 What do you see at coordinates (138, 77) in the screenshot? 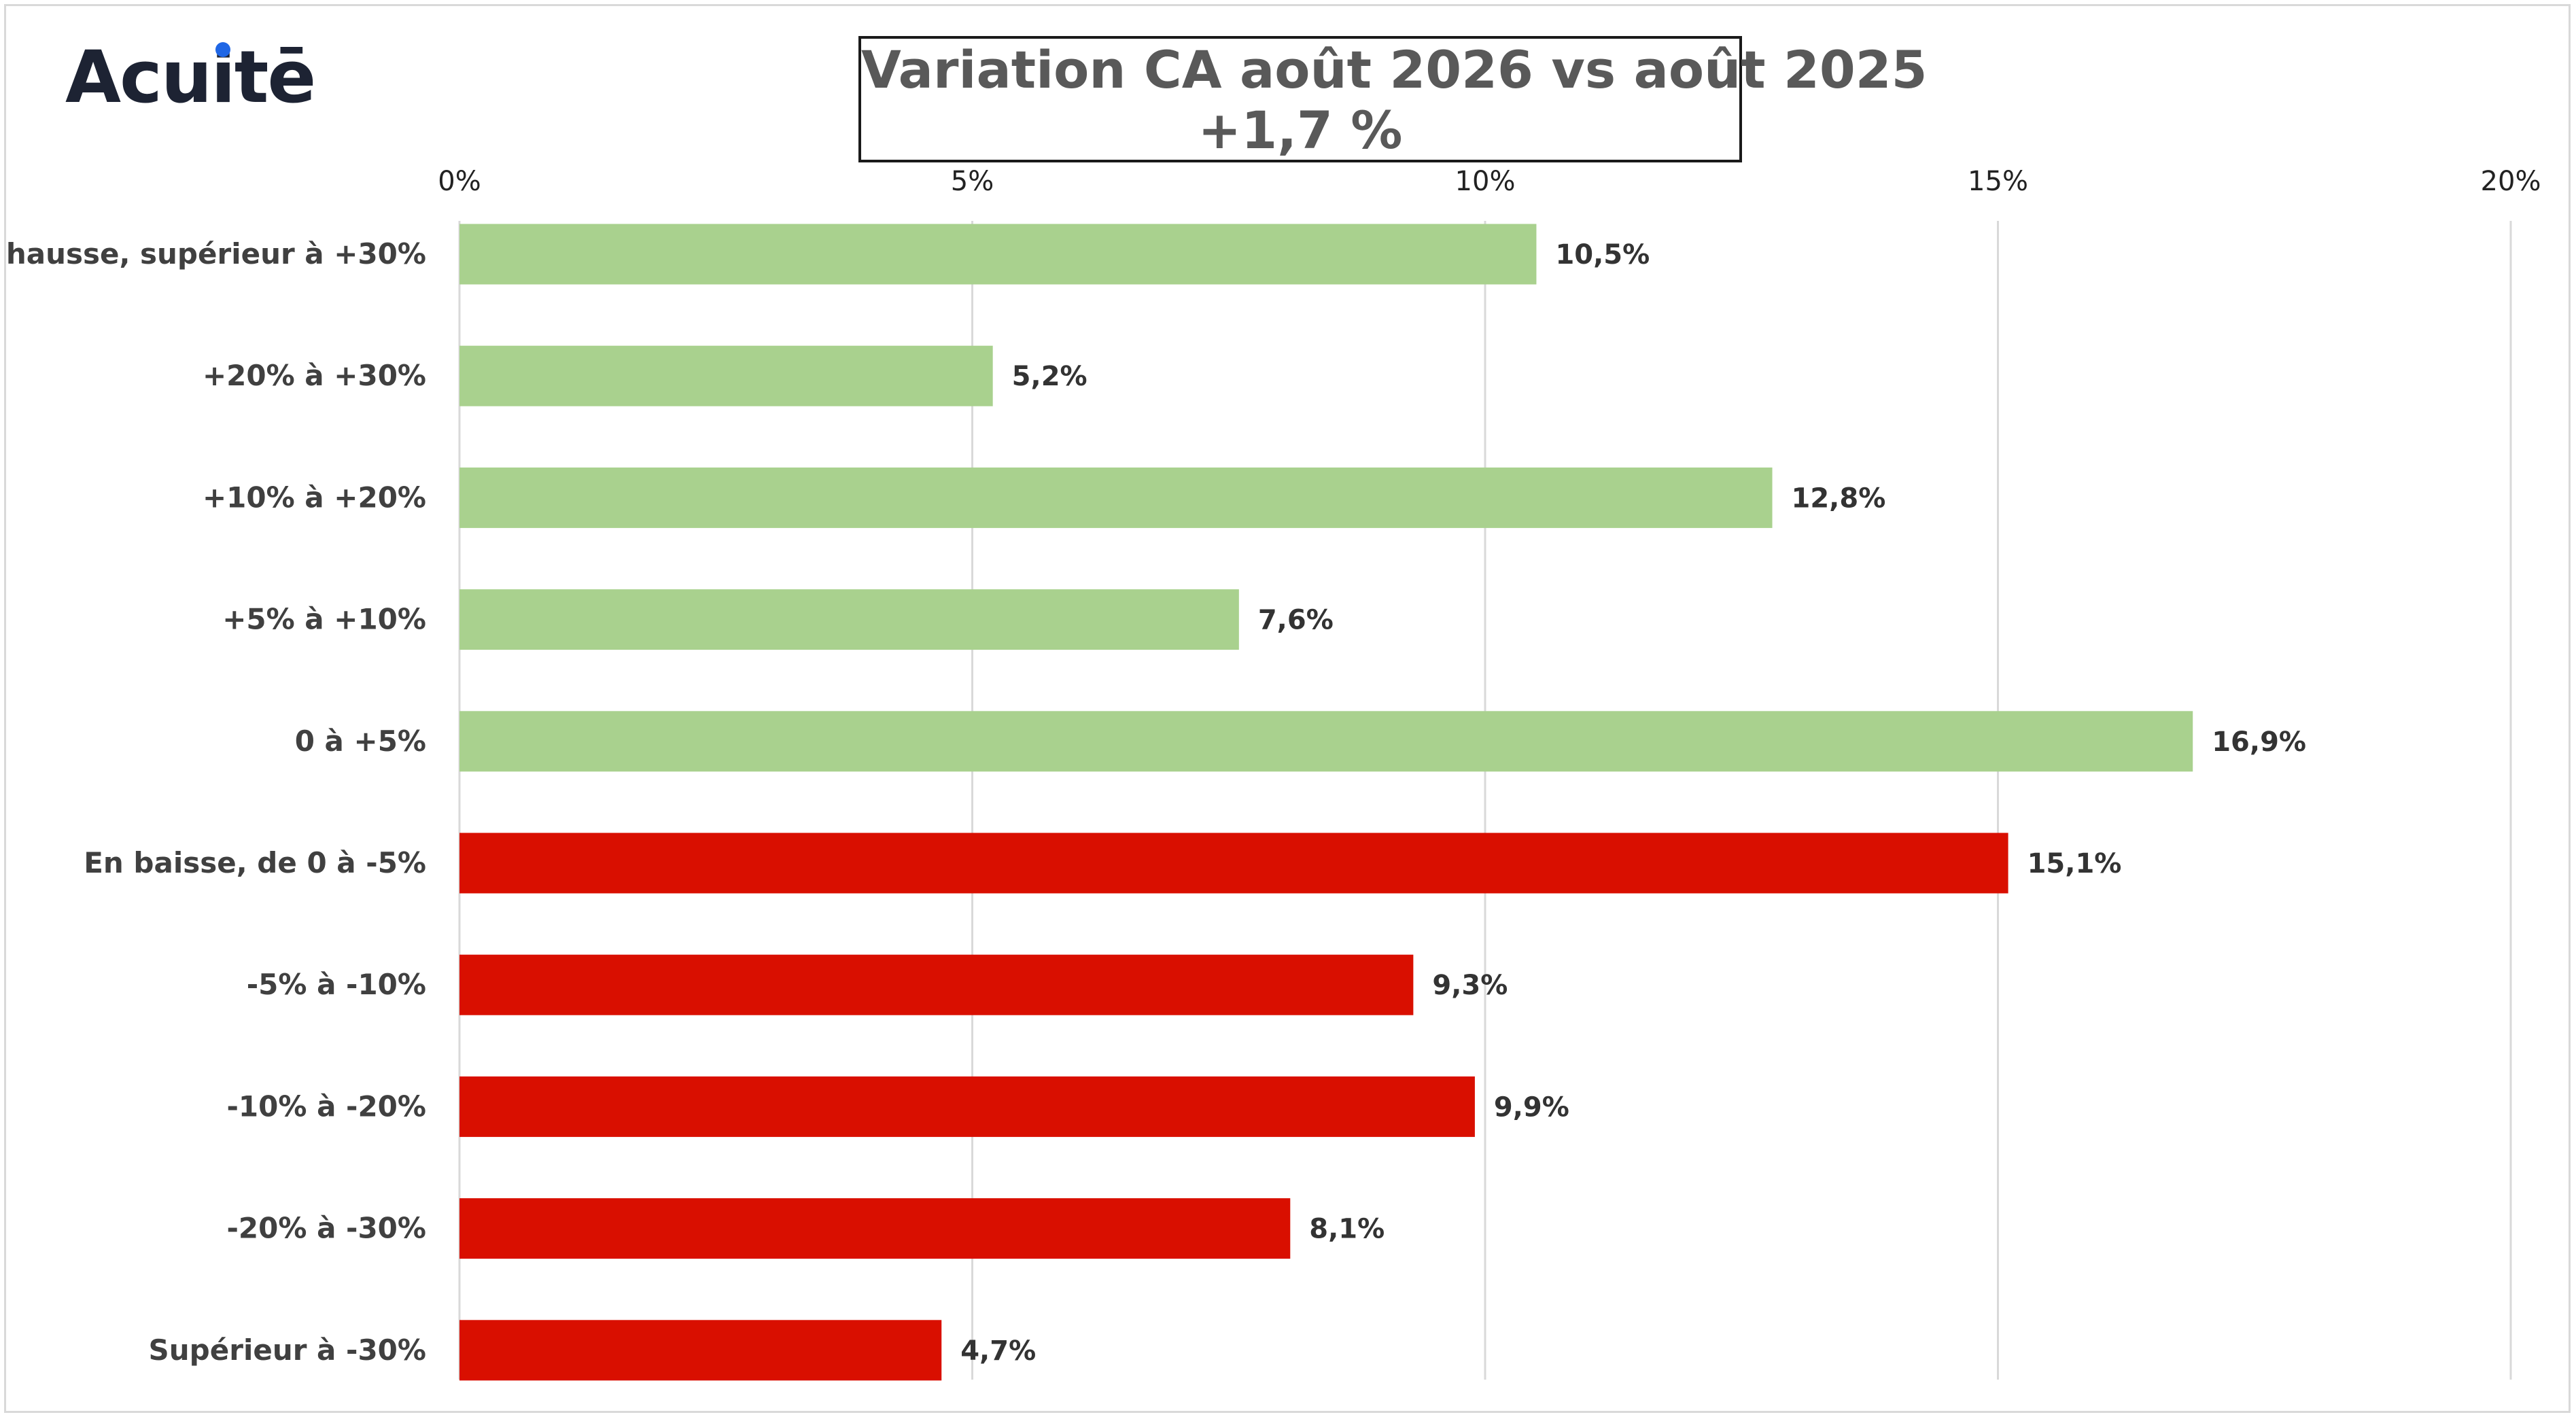
I see `logo-text-part-1: Acu` at bounding box center [138, 77].